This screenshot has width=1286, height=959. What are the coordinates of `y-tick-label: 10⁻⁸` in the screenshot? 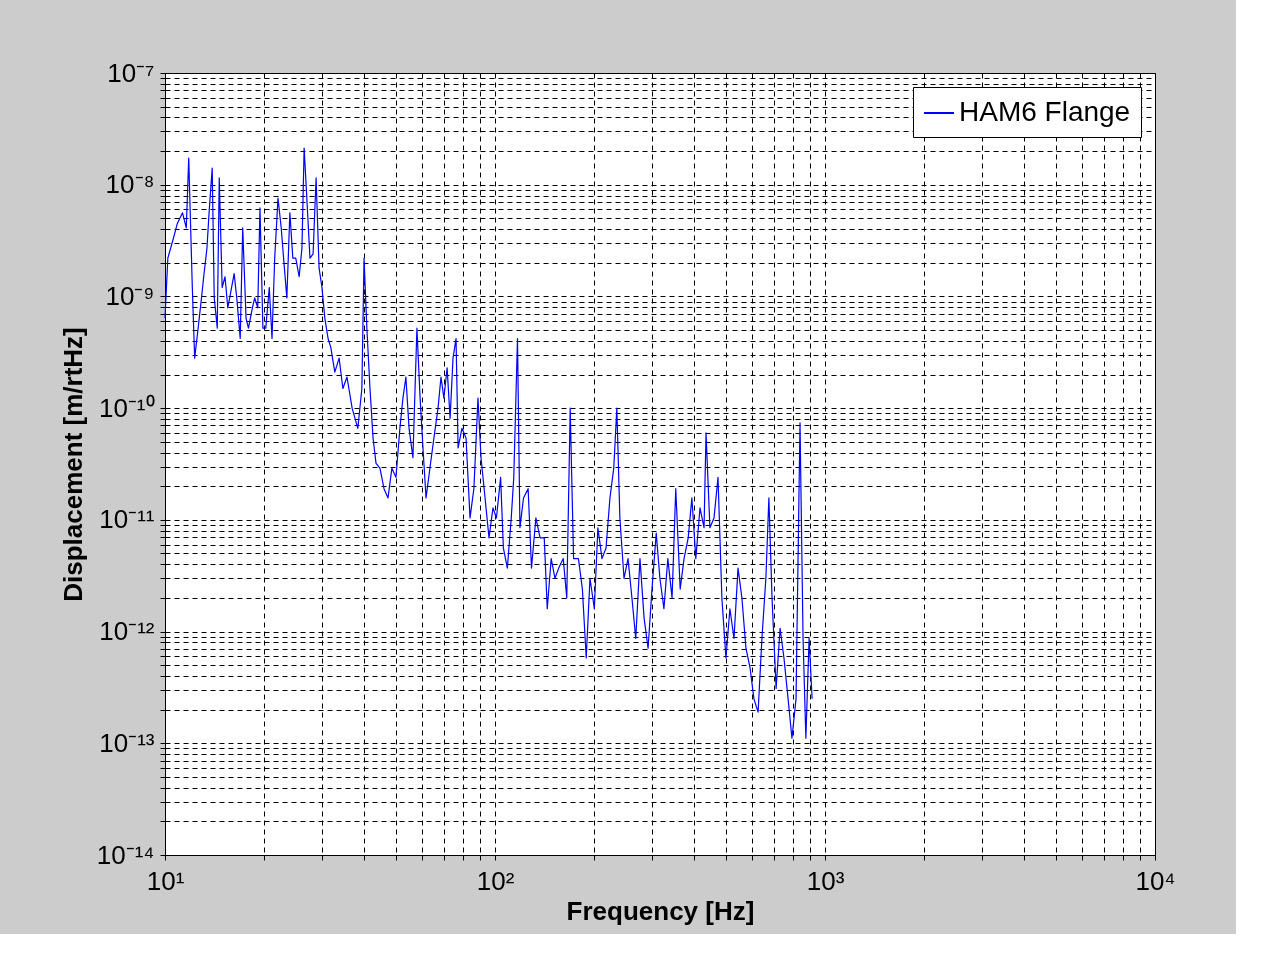 It's located at (130, 184).